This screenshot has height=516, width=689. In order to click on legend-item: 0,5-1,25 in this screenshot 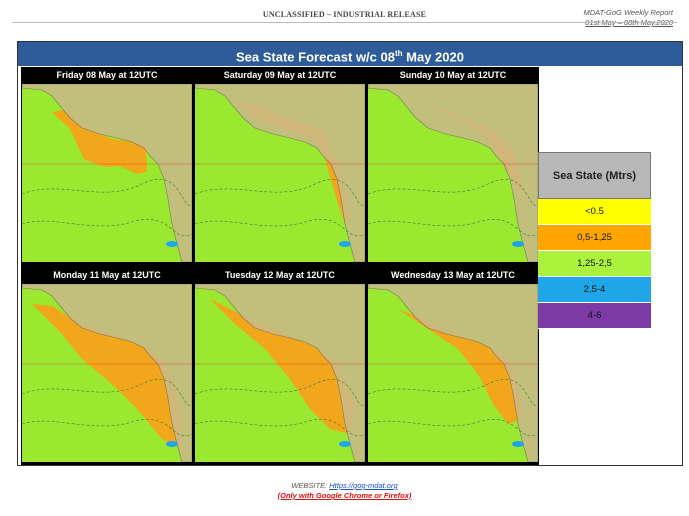, I will do `click(594, 238)`.